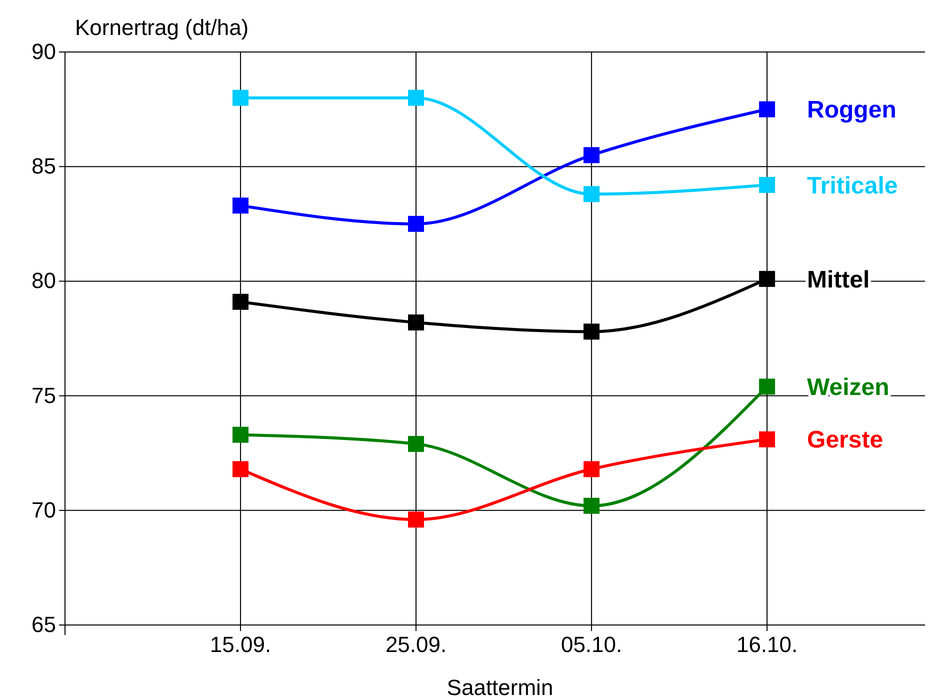 This screenshot has width=933, height=697. Describe the element at coordinates (416, 645) in the screenshot. I see `x-tick-label: 25.09.` at that location.